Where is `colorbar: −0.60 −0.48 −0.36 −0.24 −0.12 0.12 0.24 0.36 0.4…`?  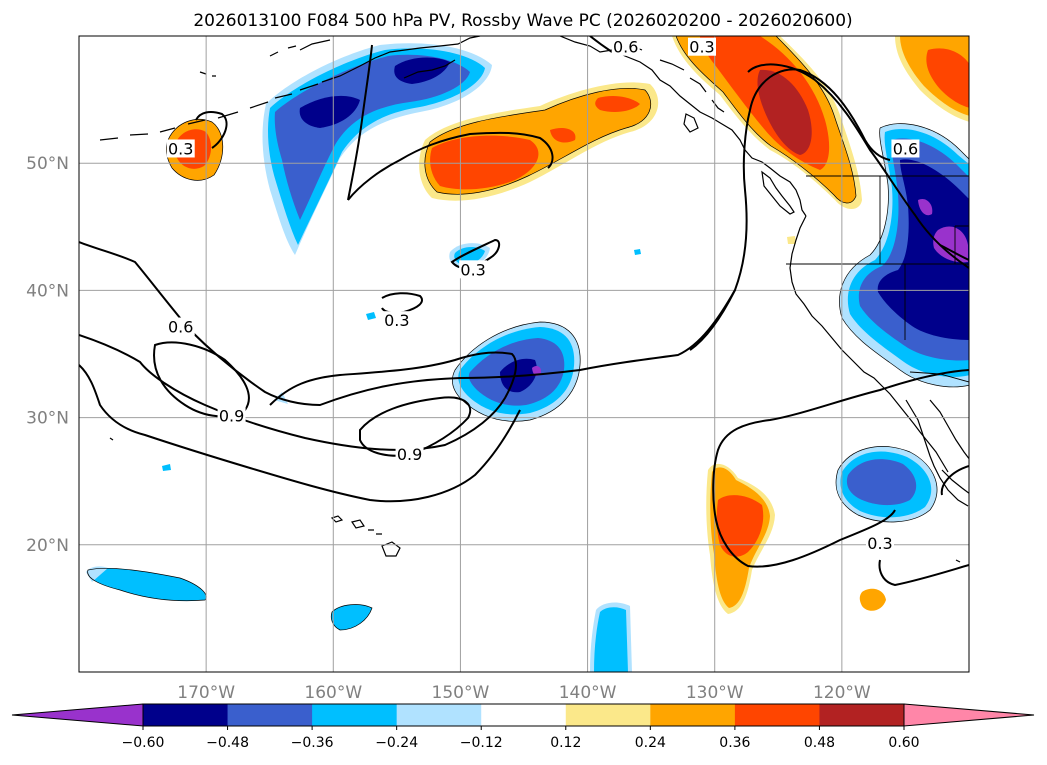
colorbar: −0.60 −0.48 −0.36 −0.24 −0.12 0.12 0.24 0.36 0.4… is located at coordinates (523, 727).